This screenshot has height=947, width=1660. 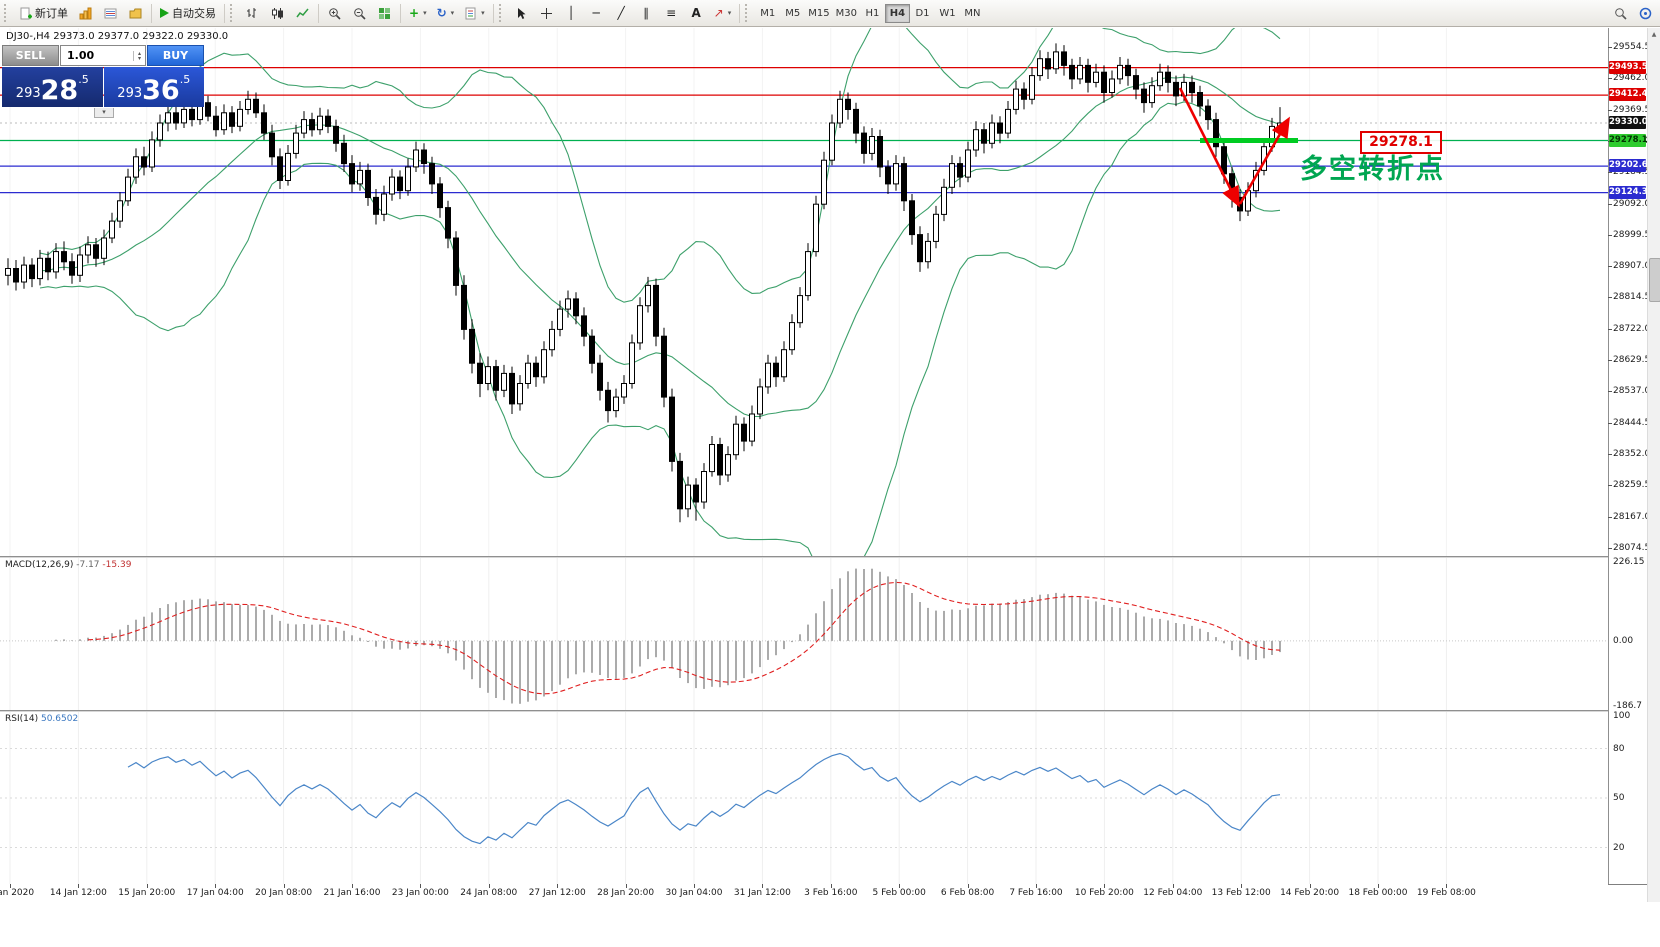 What do you see at coordinates (334, 13) in the screenshot?
I see `zoom-in-button` at bounding box center [334, 13].